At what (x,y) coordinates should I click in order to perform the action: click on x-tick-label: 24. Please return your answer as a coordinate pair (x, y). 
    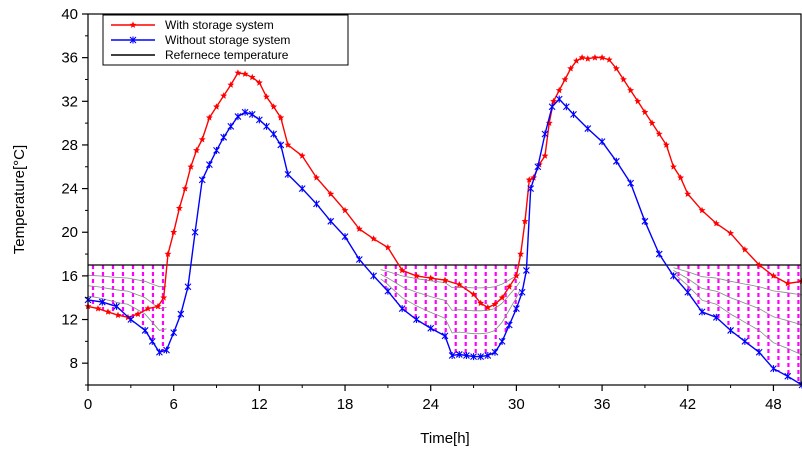
    Looking at the image, I should click on (430, 404).